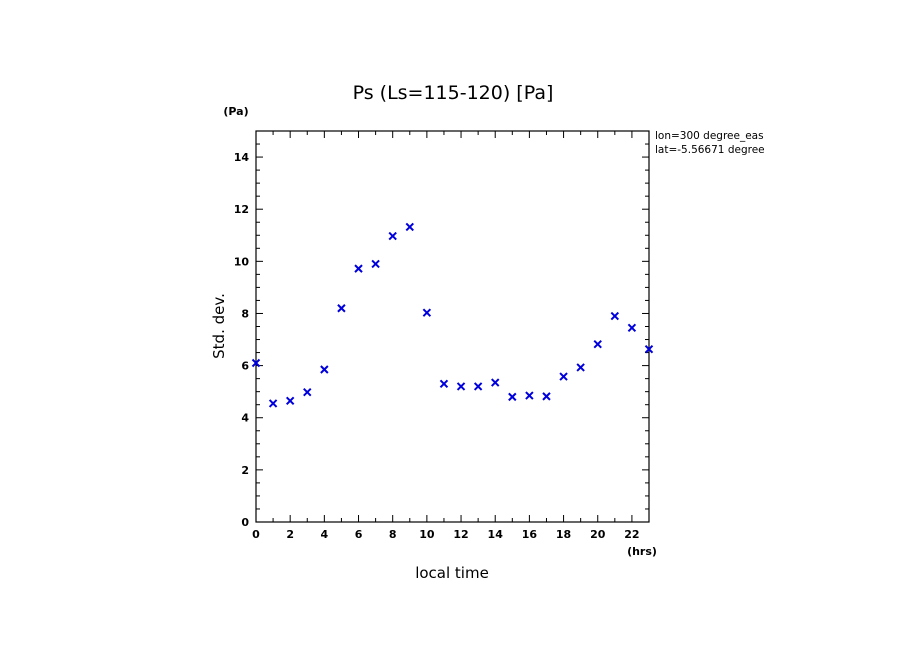  What do you see at coordinates (242, 157) in the screenshot?
I see `y-tick-label: 14` at bounding box center [242, 157].